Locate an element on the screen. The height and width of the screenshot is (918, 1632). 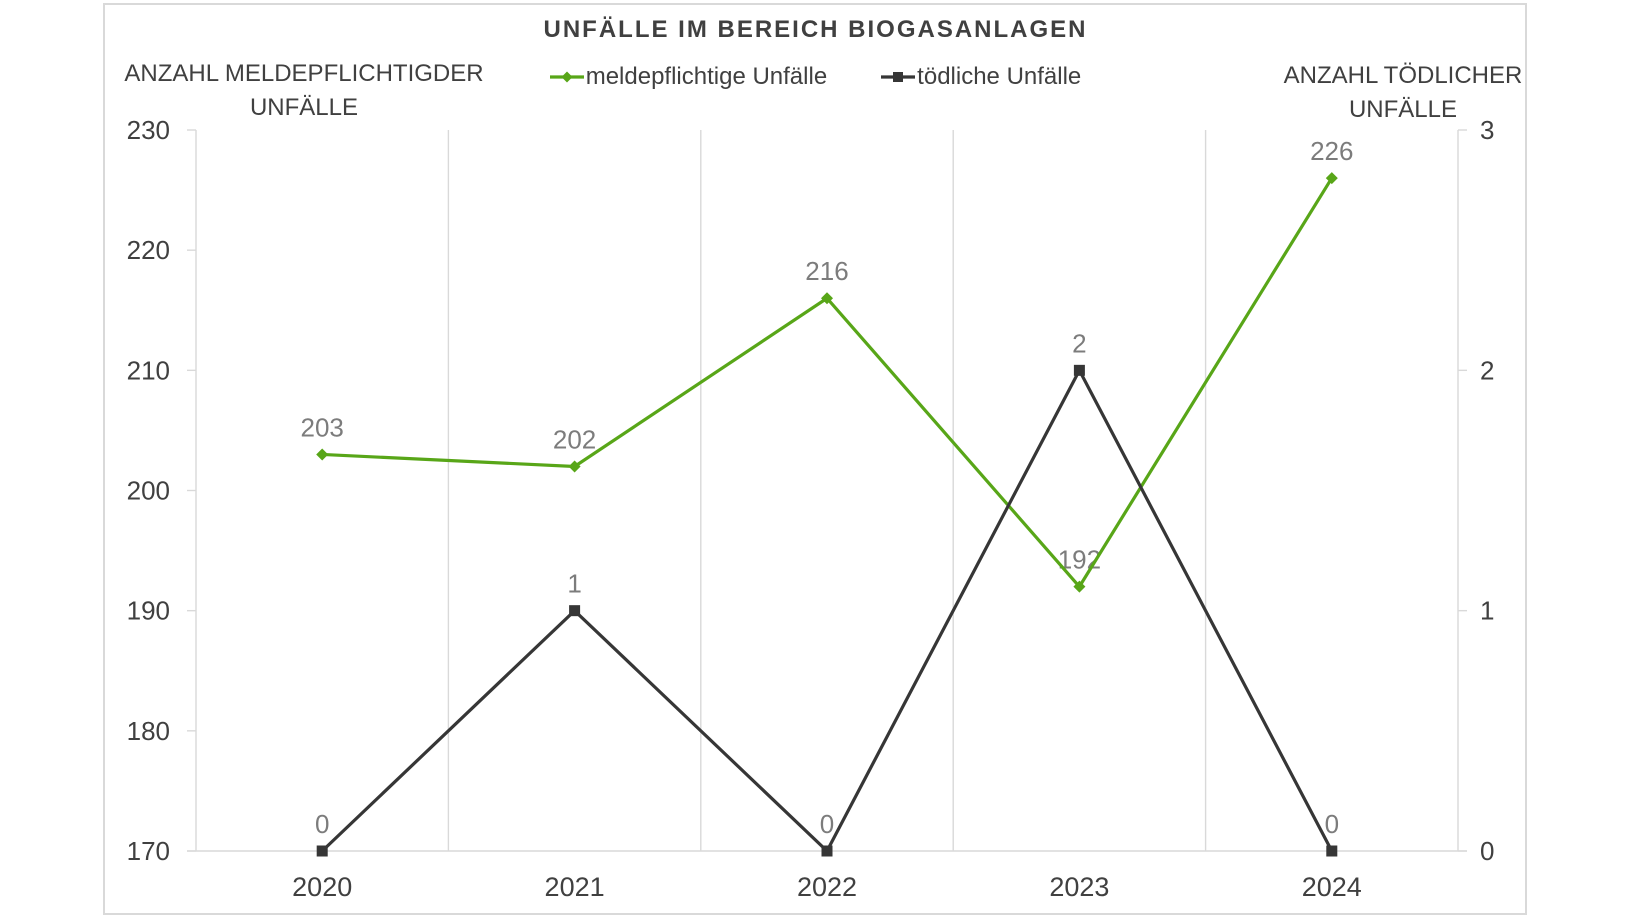
green-line-diamond-marker-icon is located at coordinates (566, 77).